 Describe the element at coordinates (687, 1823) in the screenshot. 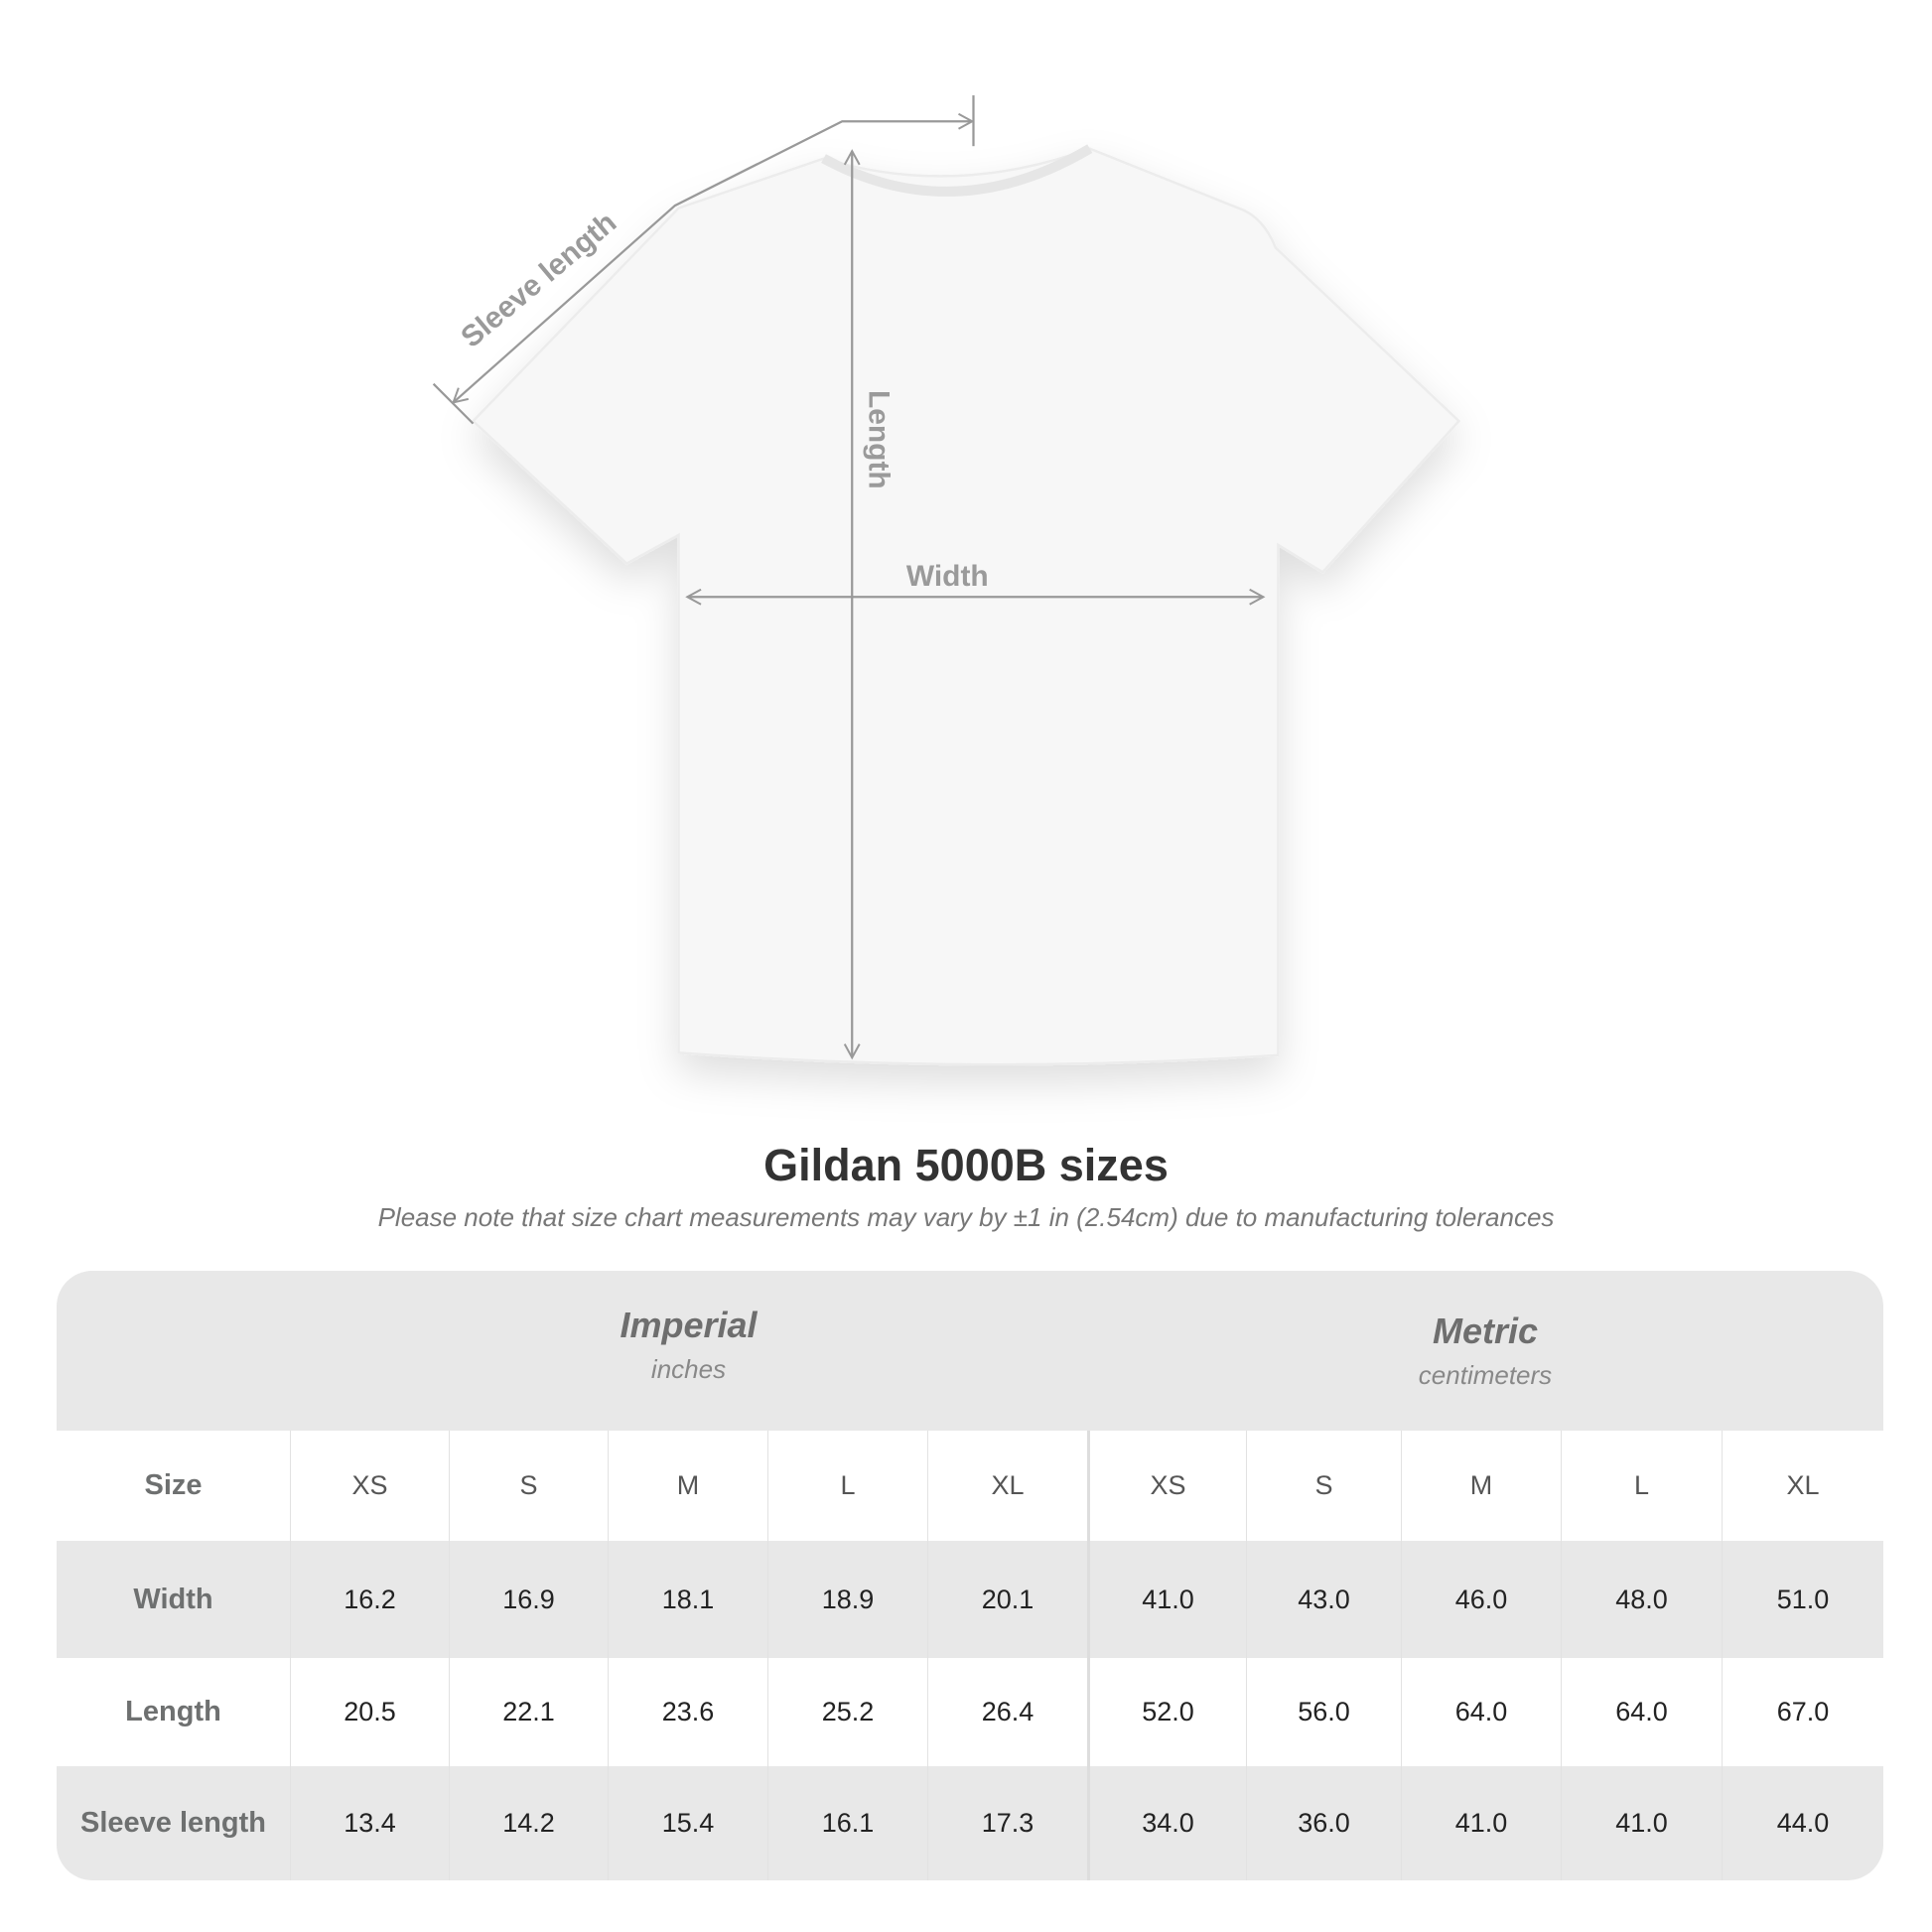

I see `table-cell: 15.4` at that location.